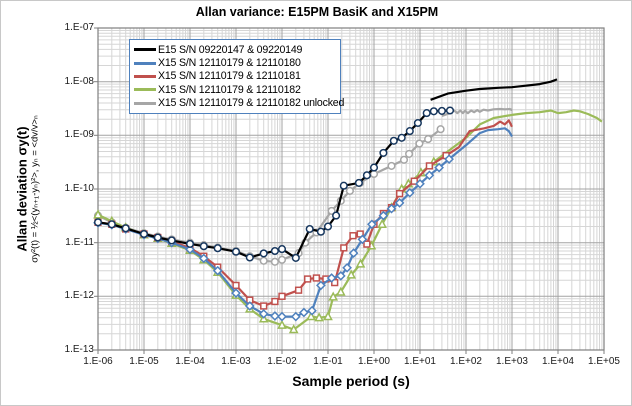 Image resolution: width=632 pixels, height=406 pixels. What do you see at coordinates (144, 361) in the screenshot?
I see `x-tick-label: 1.E-05` at bounding box center [144, 361].